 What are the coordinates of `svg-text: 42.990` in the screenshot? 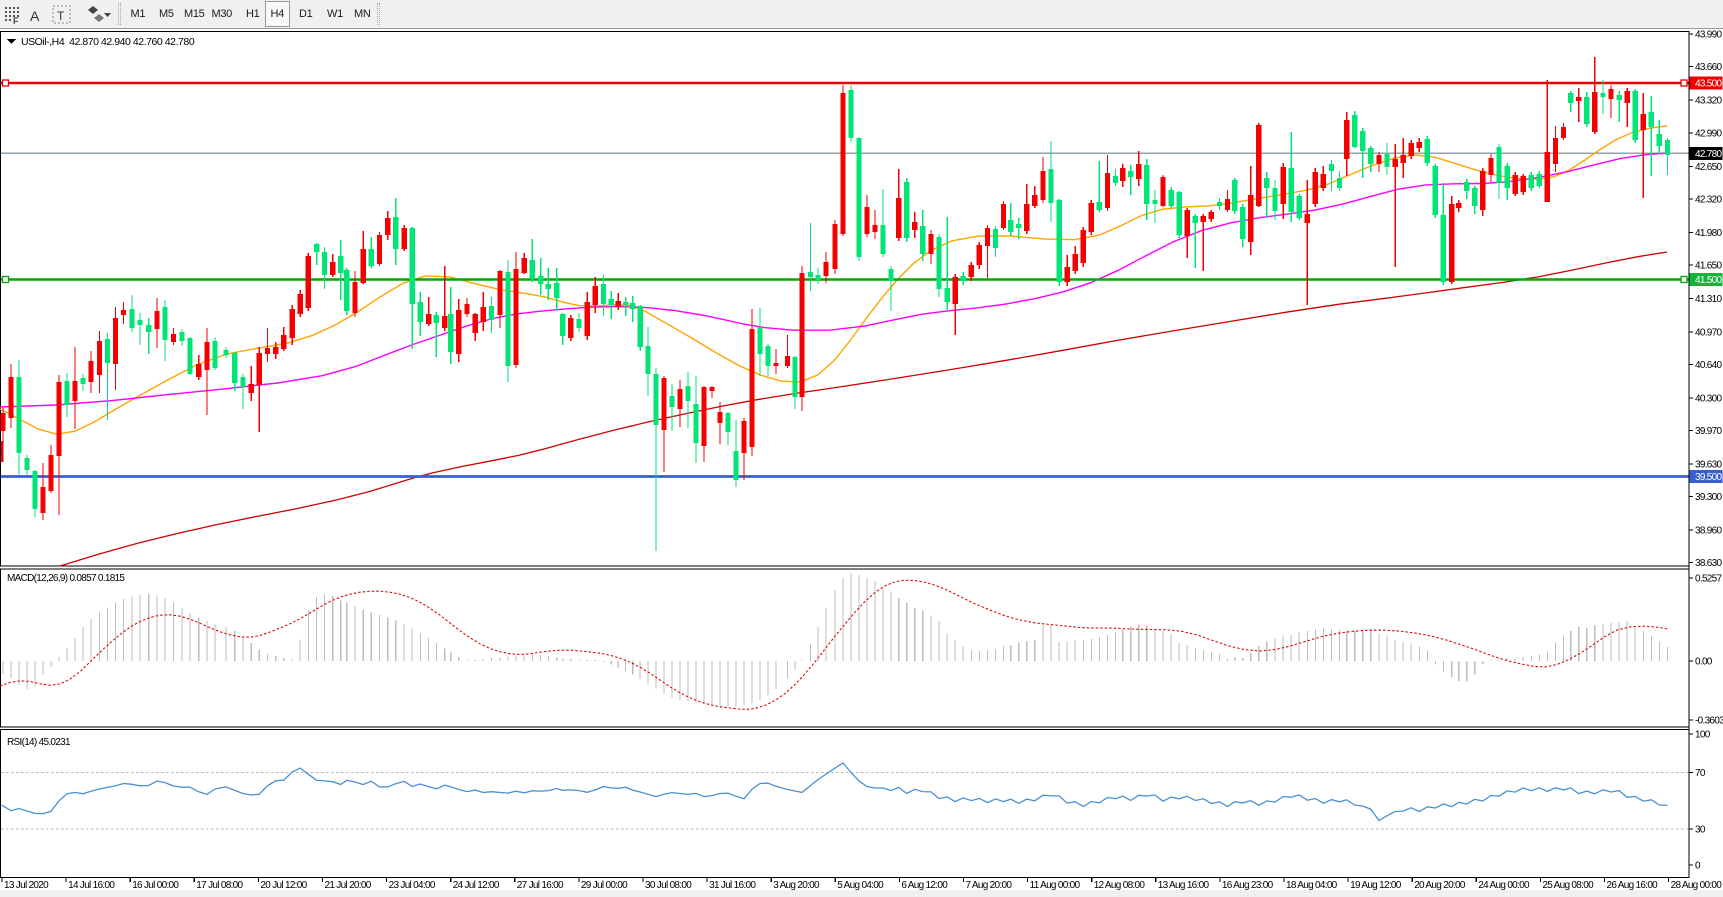 It's located at (1709, 133).